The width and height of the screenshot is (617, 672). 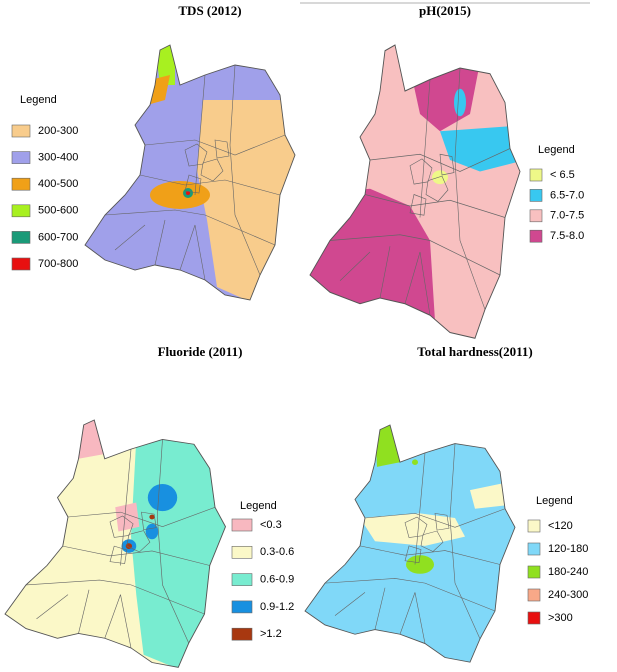 What do you see at coordinates (562, 175) in the screenshot?
I see `legend-label: < 6.5` at bounding box center [562, 175].